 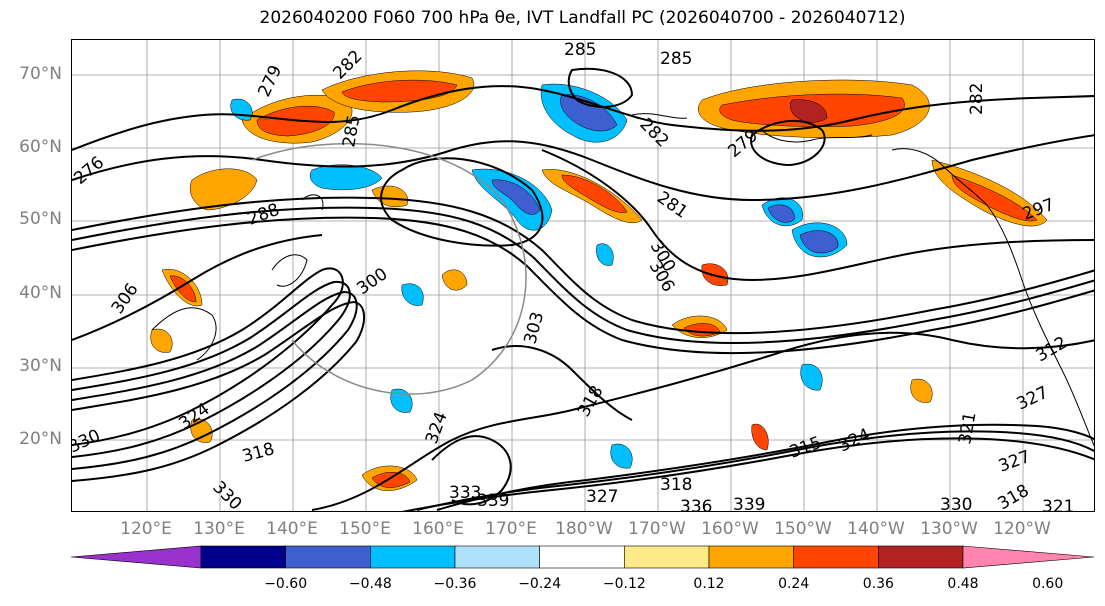 What do you see at coordinates (624, 584) in the screenshot?
I see `colorbar-tick-label: −0.12` at bounding box center [624, 584].